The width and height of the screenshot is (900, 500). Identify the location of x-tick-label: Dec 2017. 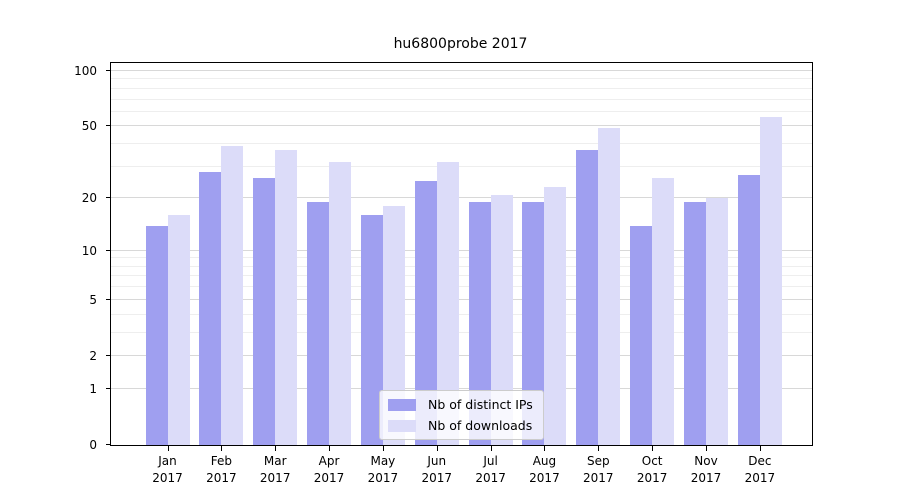
(760, 469).